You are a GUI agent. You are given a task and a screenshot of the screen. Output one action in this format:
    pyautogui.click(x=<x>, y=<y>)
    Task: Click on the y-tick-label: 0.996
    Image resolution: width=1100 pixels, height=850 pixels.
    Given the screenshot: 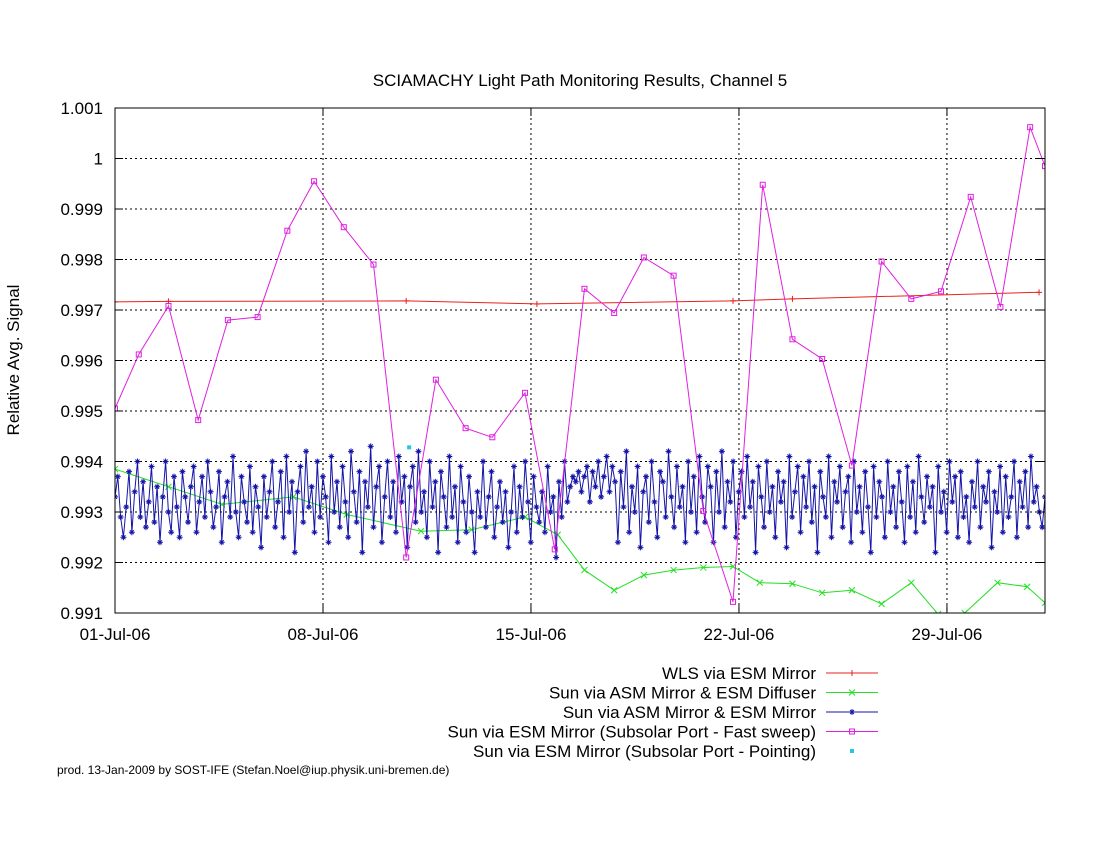 What is the action you would take?
    pyautogui.click(x=81, y=361)
    